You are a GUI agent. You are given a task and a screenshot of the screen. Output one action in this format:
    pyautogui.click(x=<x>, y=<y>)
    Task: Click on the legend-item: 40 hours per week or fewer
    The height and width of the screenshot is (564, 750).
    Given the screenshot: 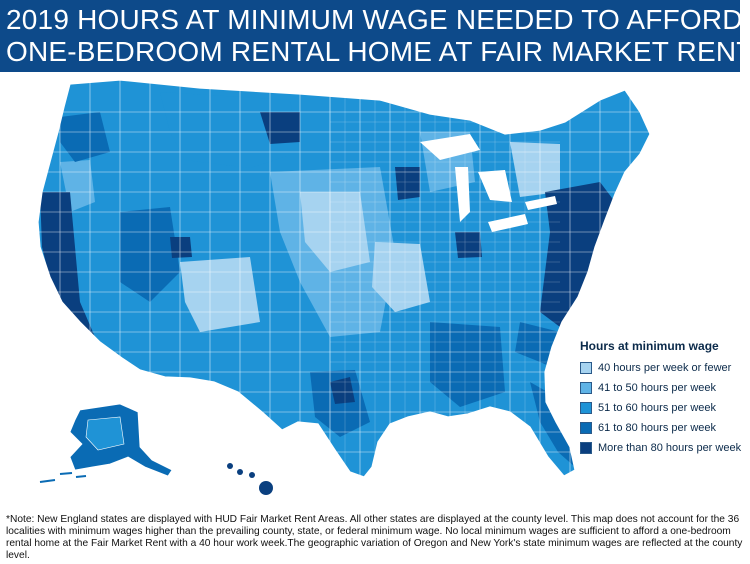 What is the action you would take?
    pyautogui.click(x=663, y=367)
    